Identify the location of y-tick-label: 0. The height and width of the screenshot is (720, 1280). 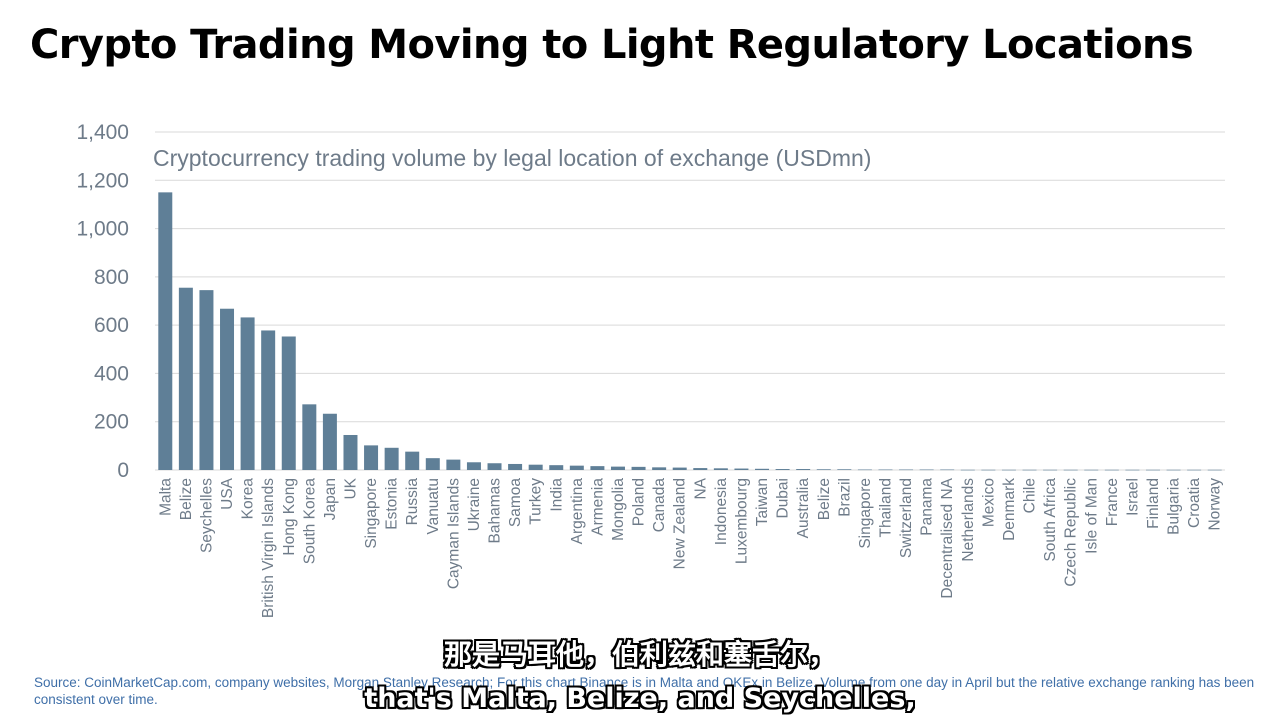
(123, 470).